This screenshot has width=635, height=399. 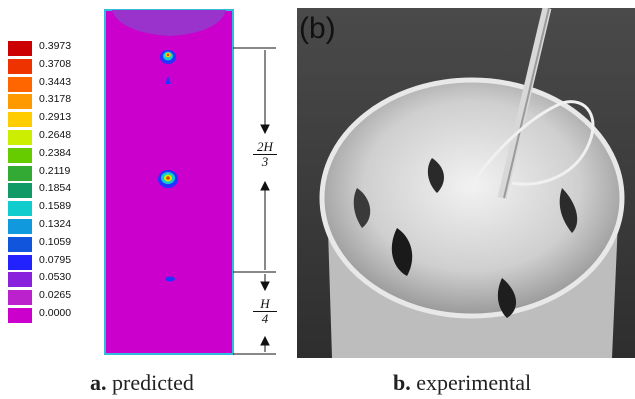 What do you see at coordinates (265, 161) in the screenshot?
I see `dimension-denominator: 3` at bounding box center [265, 161].